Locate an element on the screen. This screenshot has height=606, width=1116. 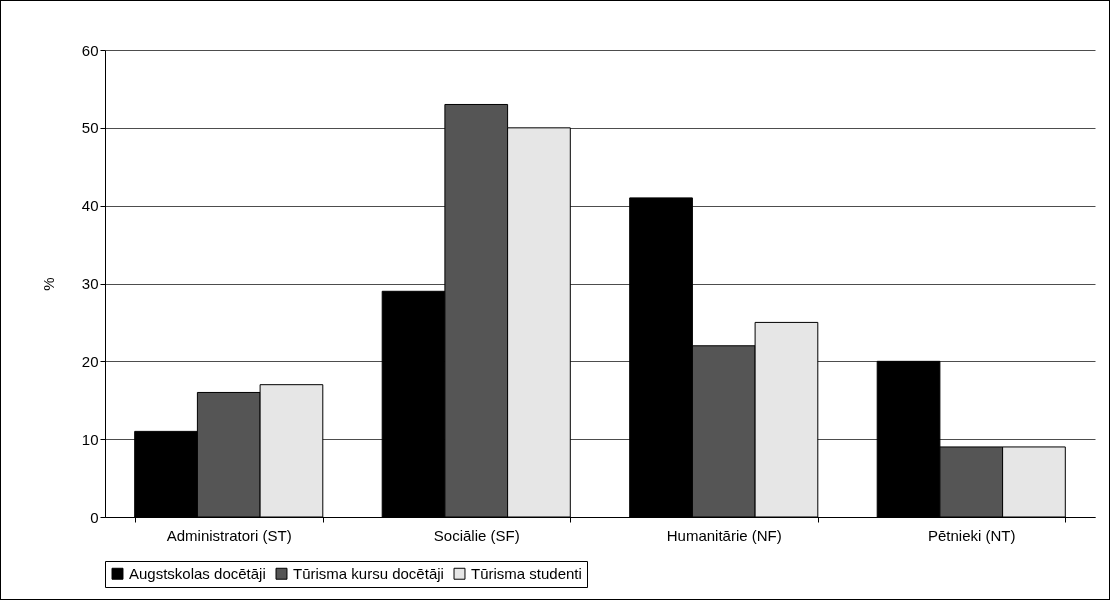
x-tick-label: Sociālie (SF) is located at coordinates (476, 535).